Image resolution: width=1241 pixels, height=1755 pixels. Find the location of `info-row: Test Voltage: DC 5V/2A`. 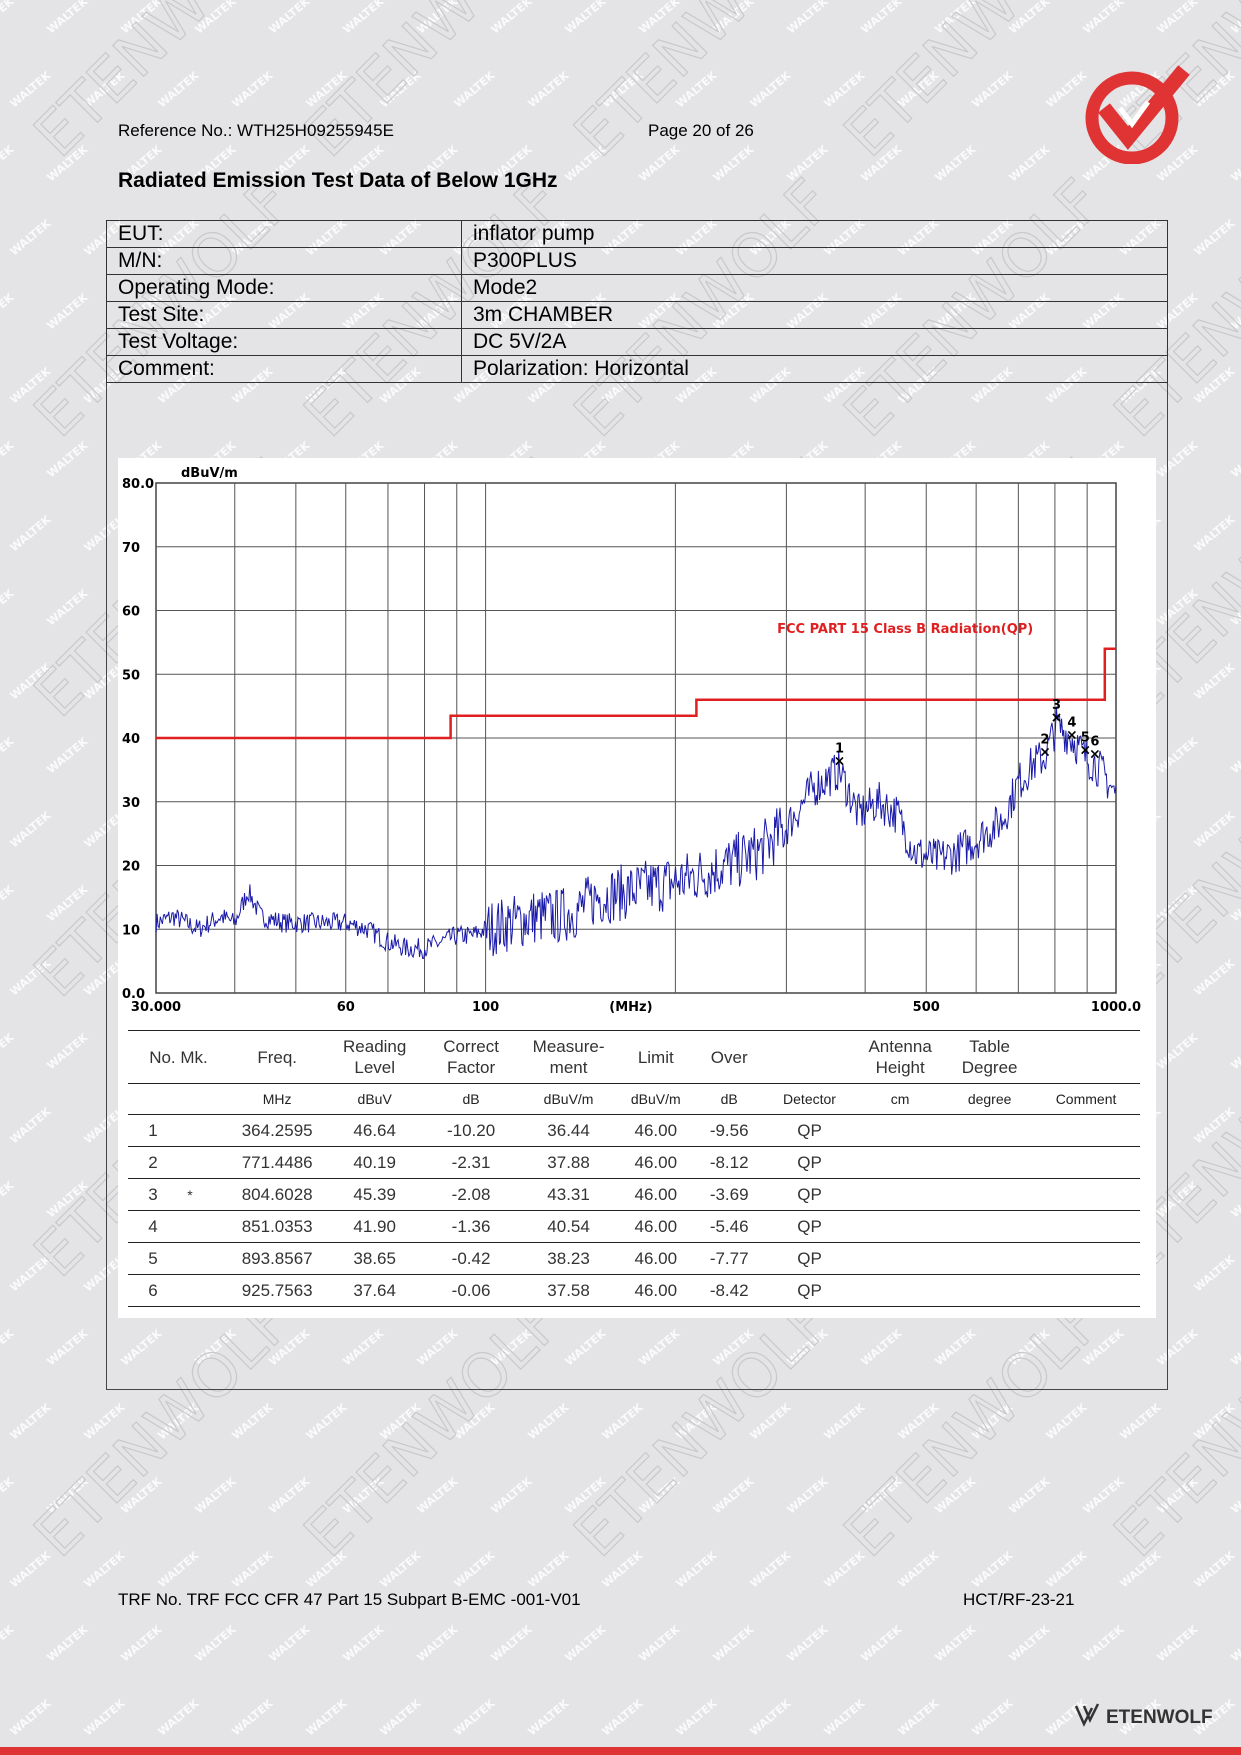

info-row: Test Voltage: DC 5V/2A is located at coordinates (637, 342).